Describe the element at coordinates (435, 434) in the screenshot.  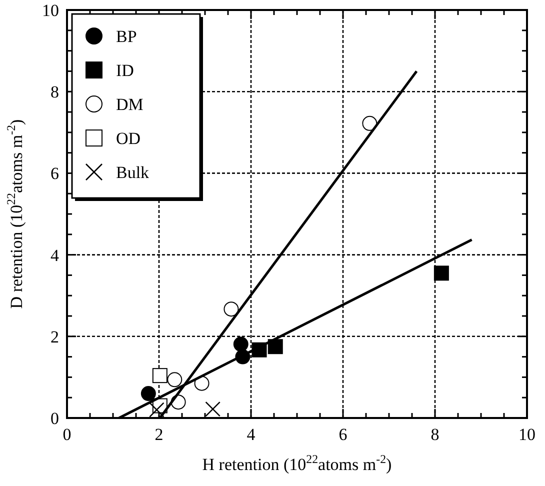
I see `x-tick-label: 8` at that location.